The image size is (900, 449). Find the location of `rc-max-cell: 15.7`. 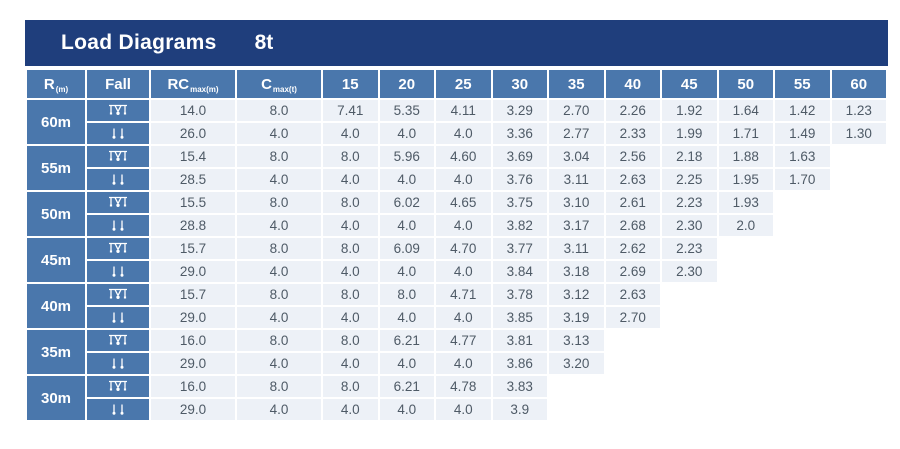

rc-max-cell: 15.7 is located at coordinates (193, 248).